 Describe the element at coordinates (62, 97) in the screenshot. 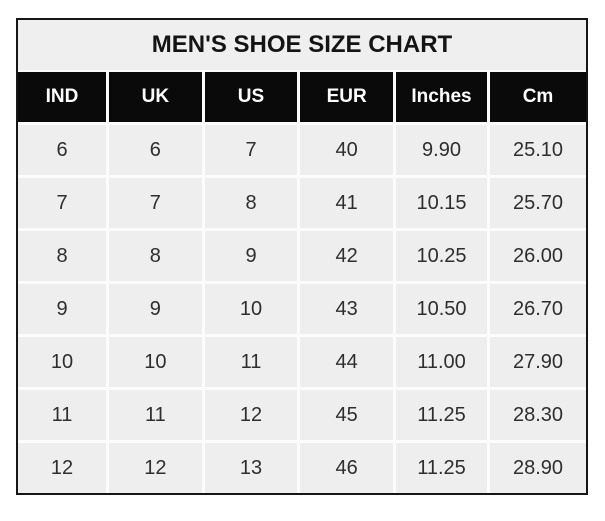

I see `column-header-ind: IND` at that location.